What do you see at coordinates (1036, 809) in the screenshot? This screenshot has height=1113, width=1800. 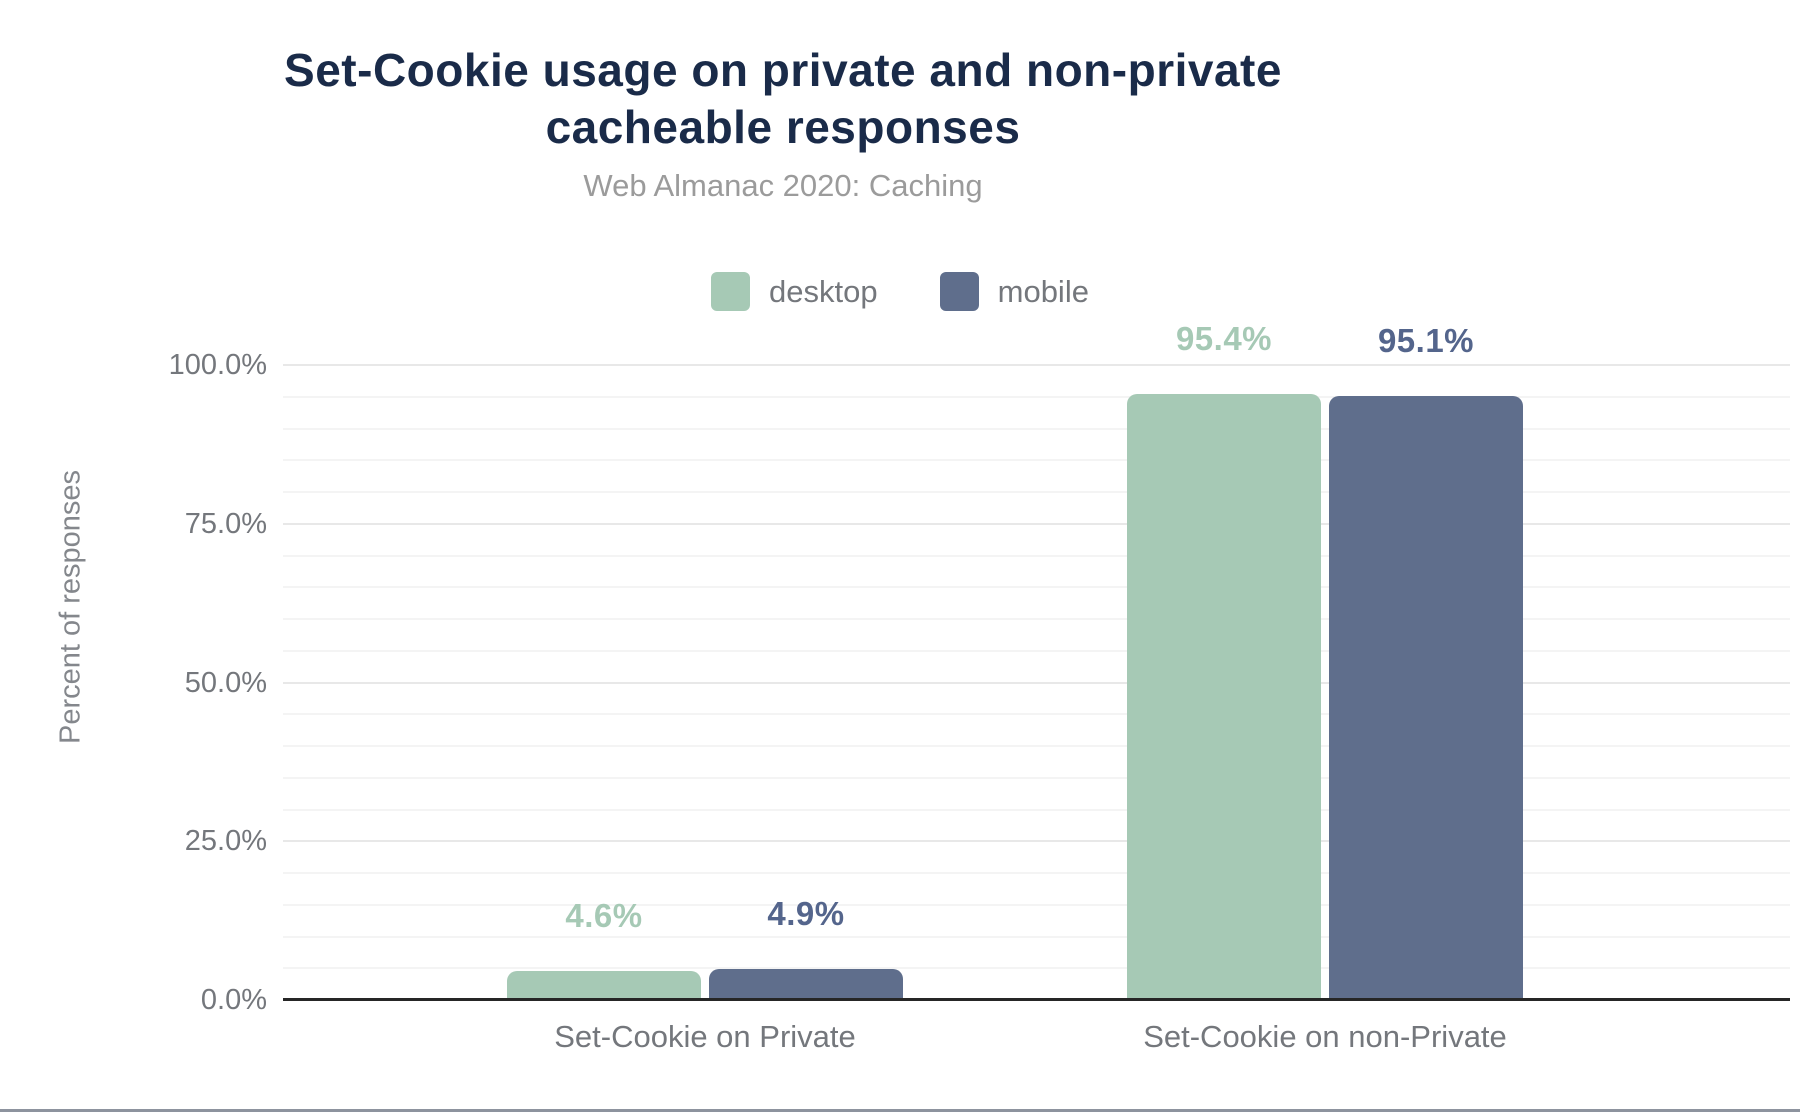 I see `gridline-30pct` at bounding box center [1036, 809].